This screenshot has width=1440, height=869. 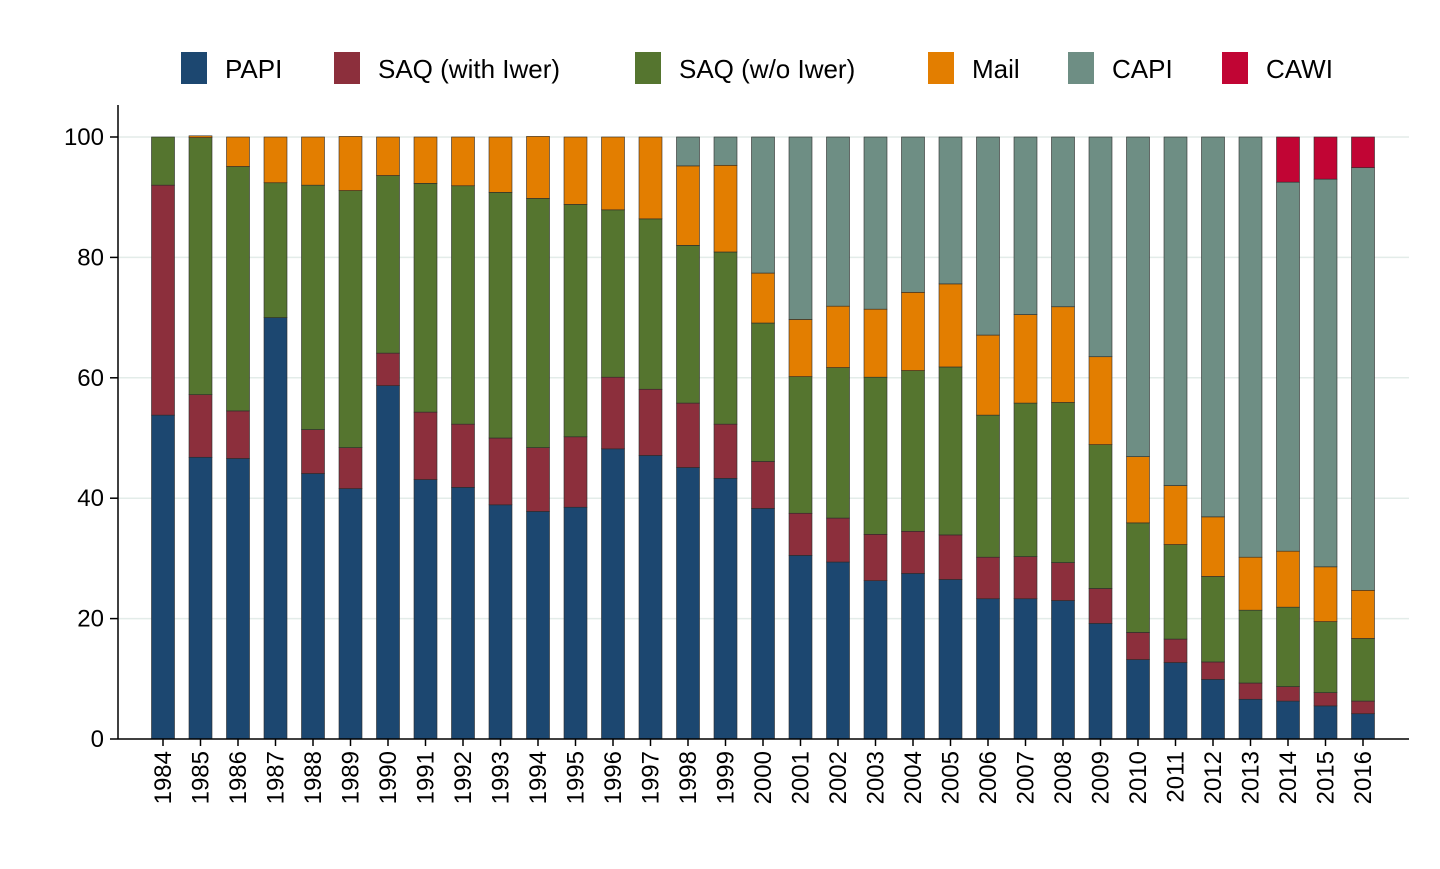 I want to click on bar-2013-saq-with-iwer-, so click(x=1250, y=691).